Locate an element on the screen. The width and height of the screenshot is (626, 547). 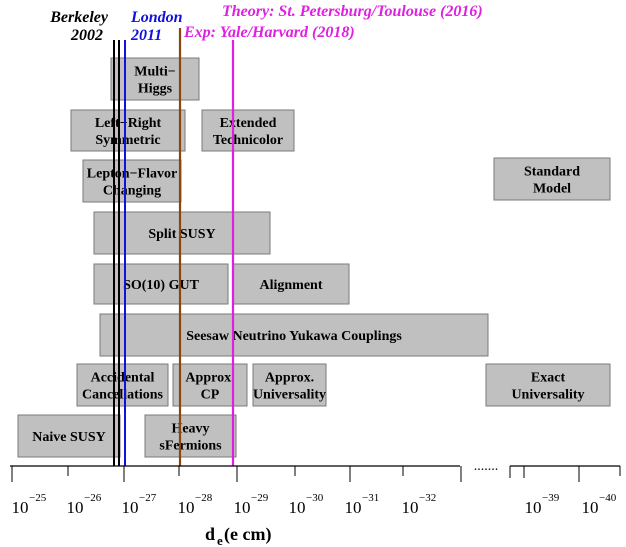
tick-exponent: −32 is located at coordinates (427, 498).